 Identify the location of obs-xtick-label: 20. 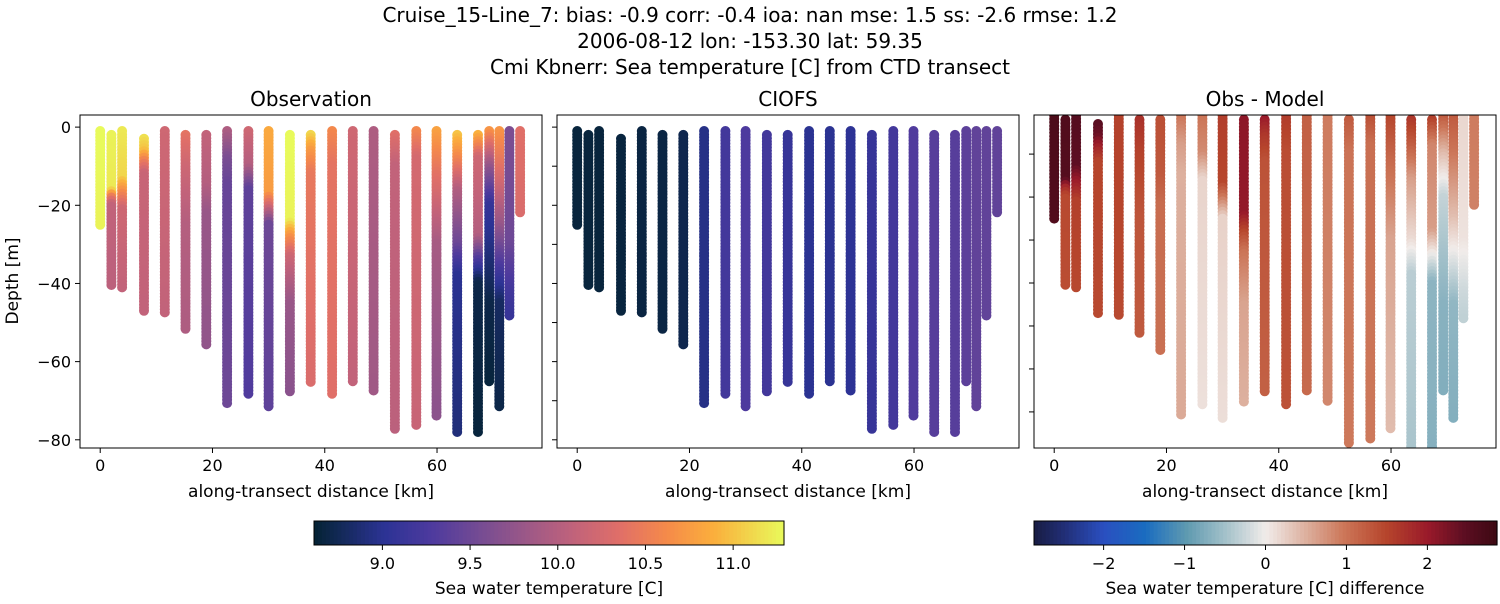
(212, 465).